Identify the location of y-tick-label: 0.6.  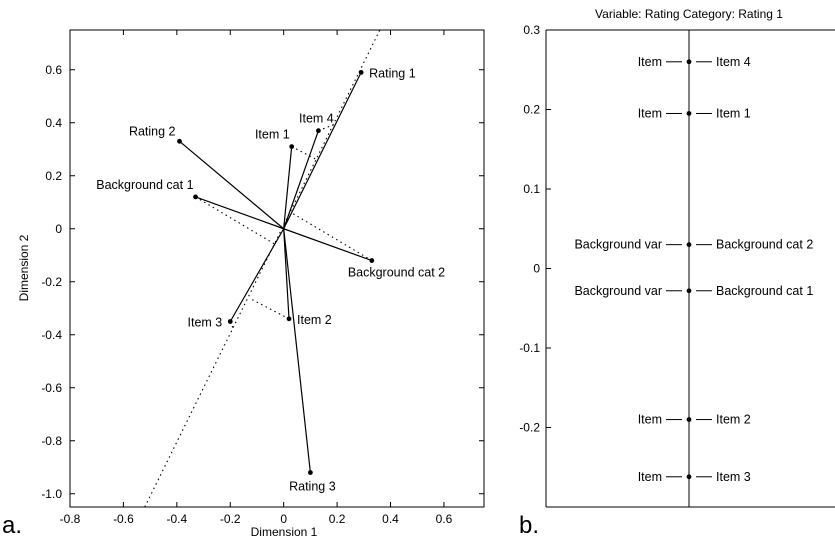
(53, 70).